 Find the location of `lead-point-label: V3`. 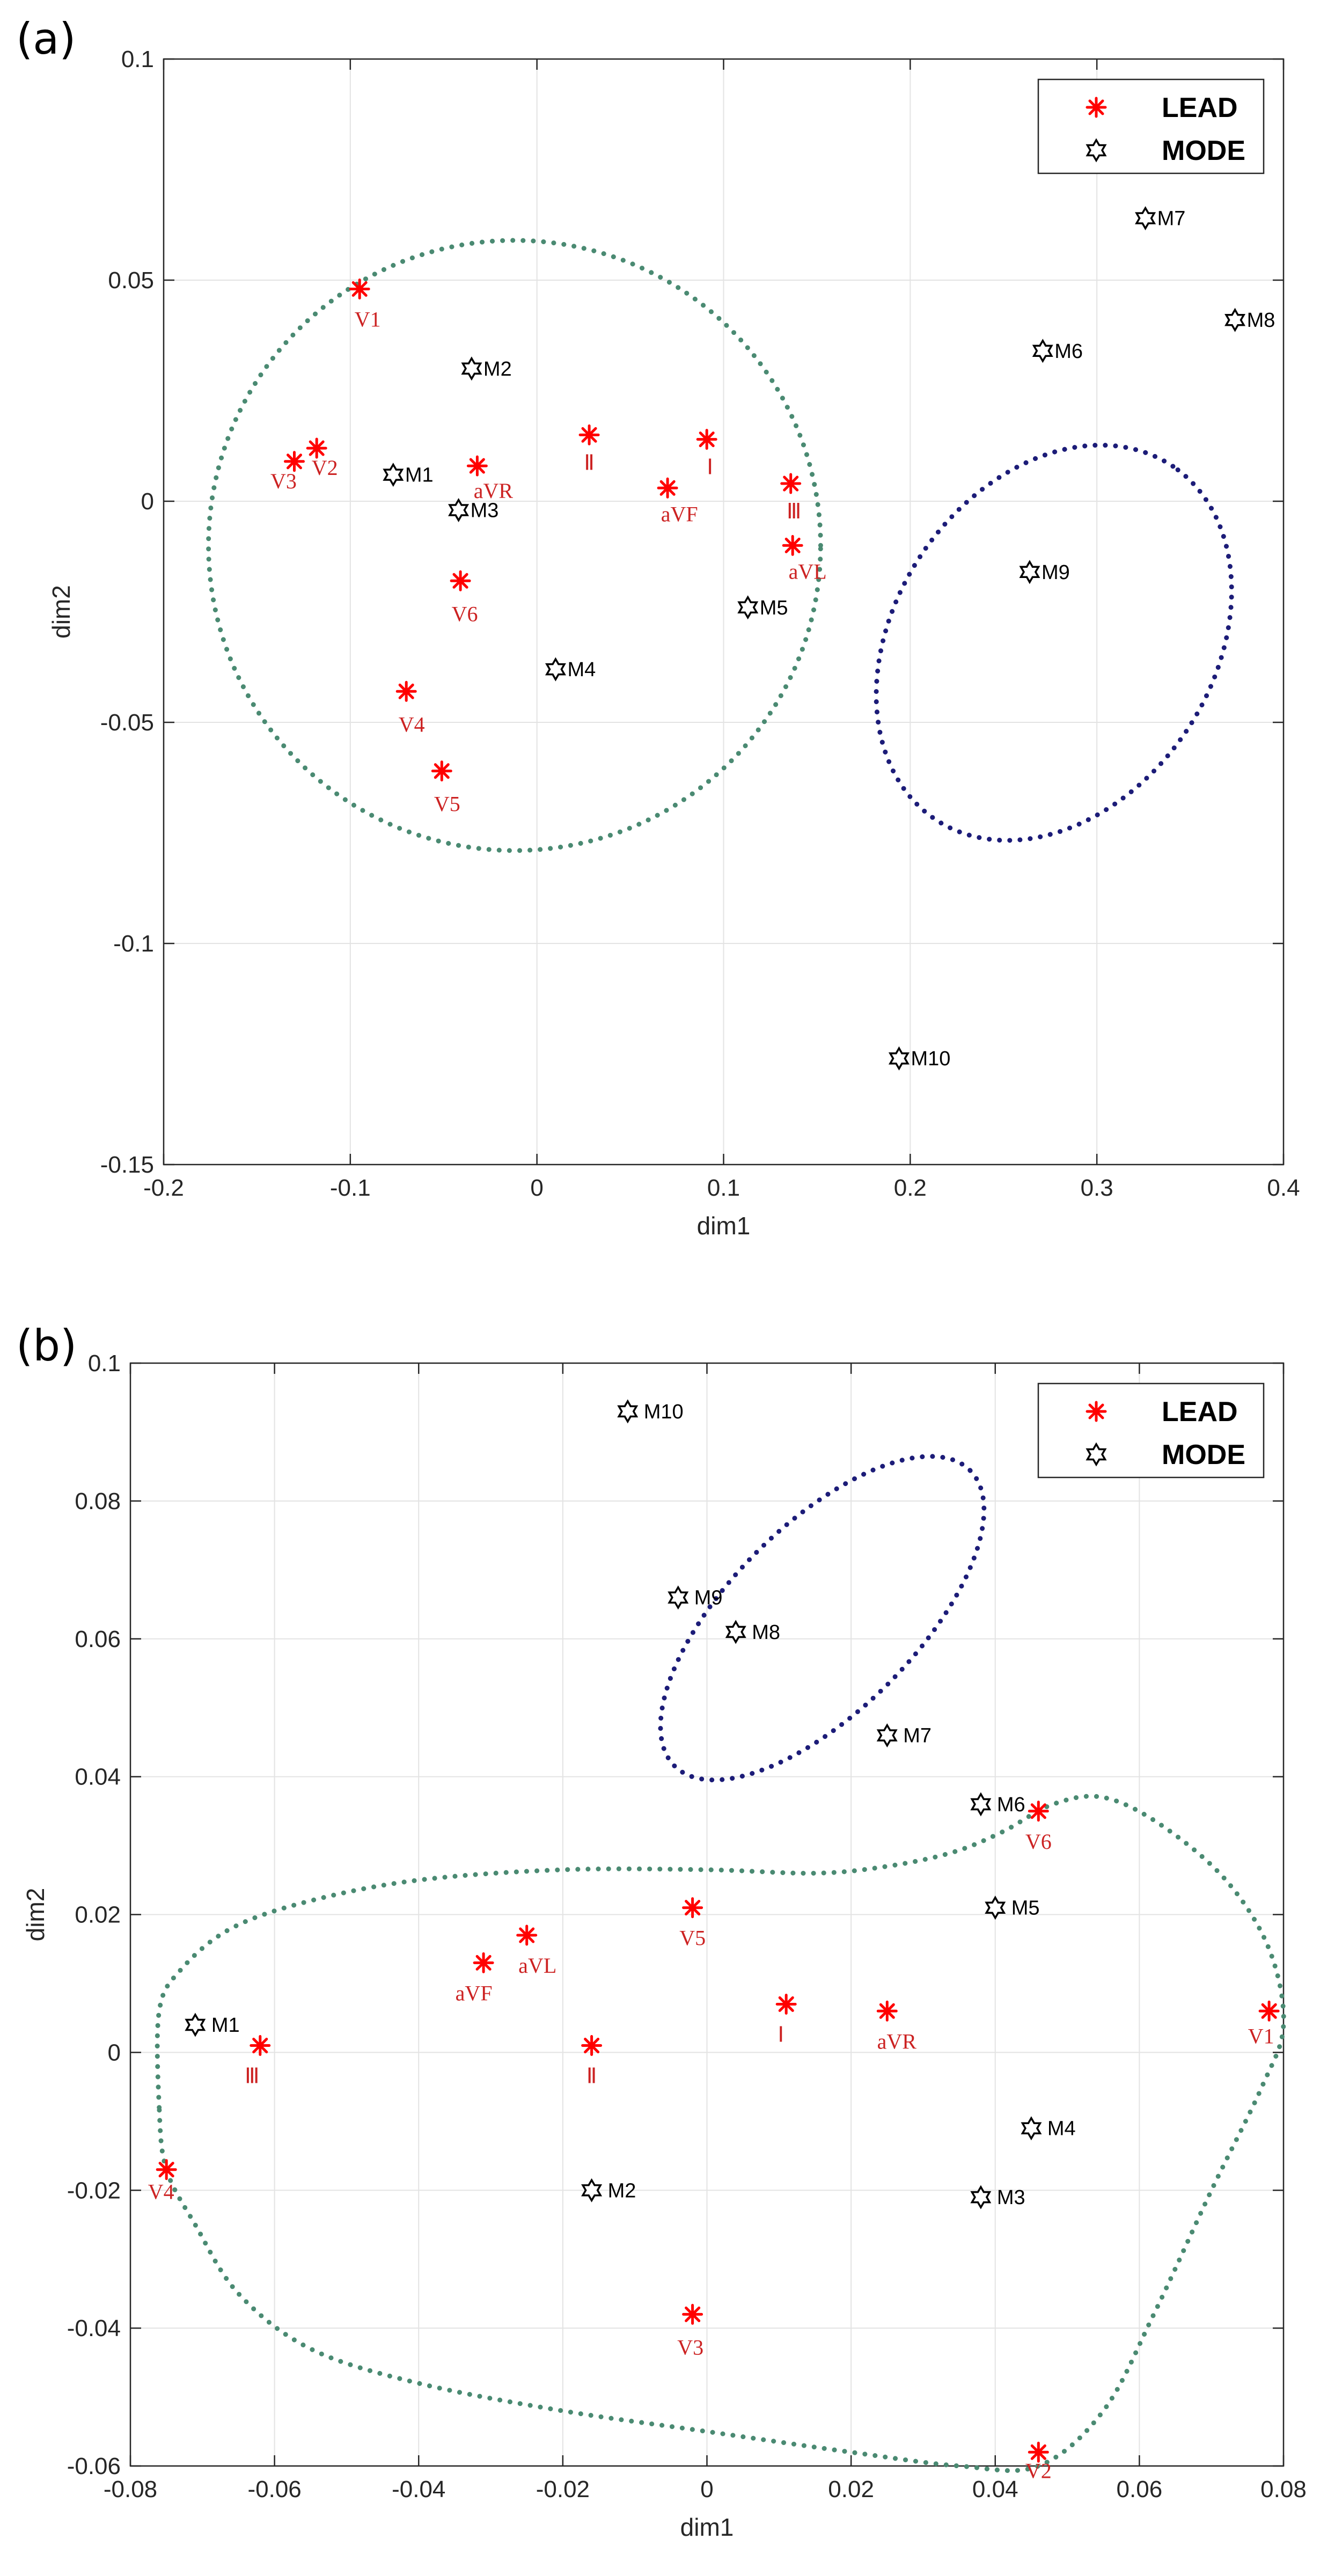

lead-point-label: V3 is located at coordinates (283, 481).